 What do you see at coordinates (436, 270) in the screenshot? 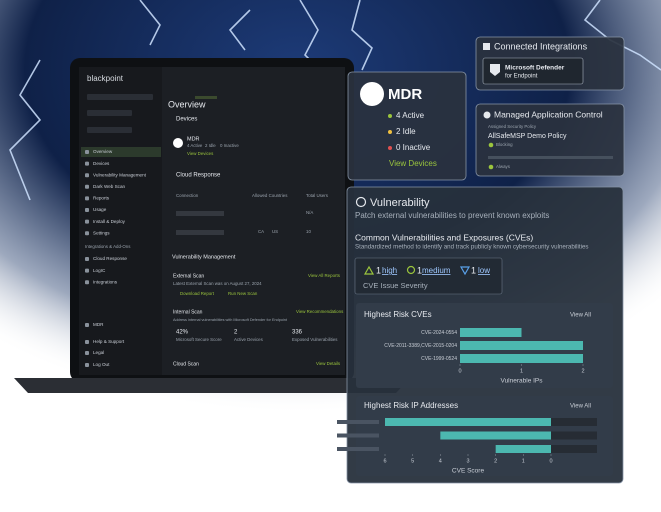
I see `severity-link: medium` at bounding box center [436, 270].